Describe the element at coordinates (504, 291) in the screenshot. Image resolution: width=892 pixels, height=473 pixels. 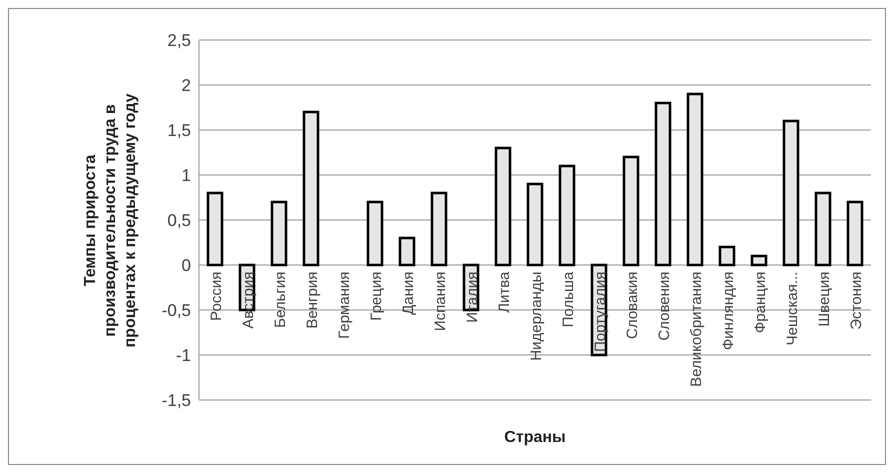
I see `x-tick-label: Литва` at that location.